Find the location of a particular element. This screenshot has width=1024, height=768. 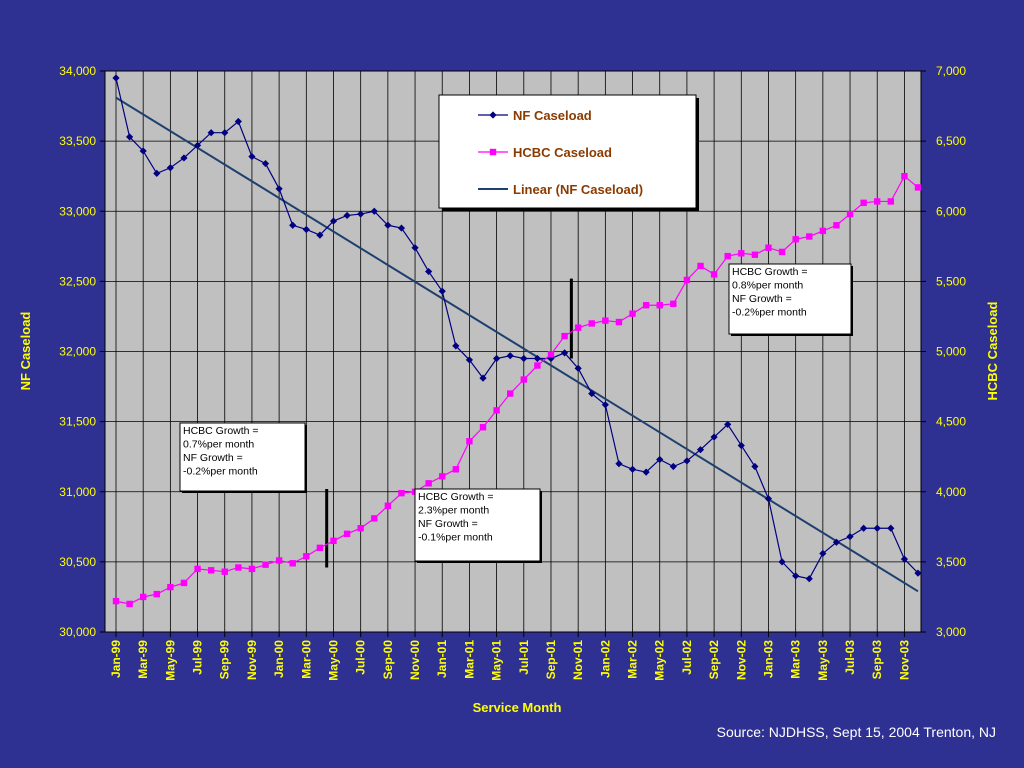

legend-swatch-marker is located at coordinates (493, 115).